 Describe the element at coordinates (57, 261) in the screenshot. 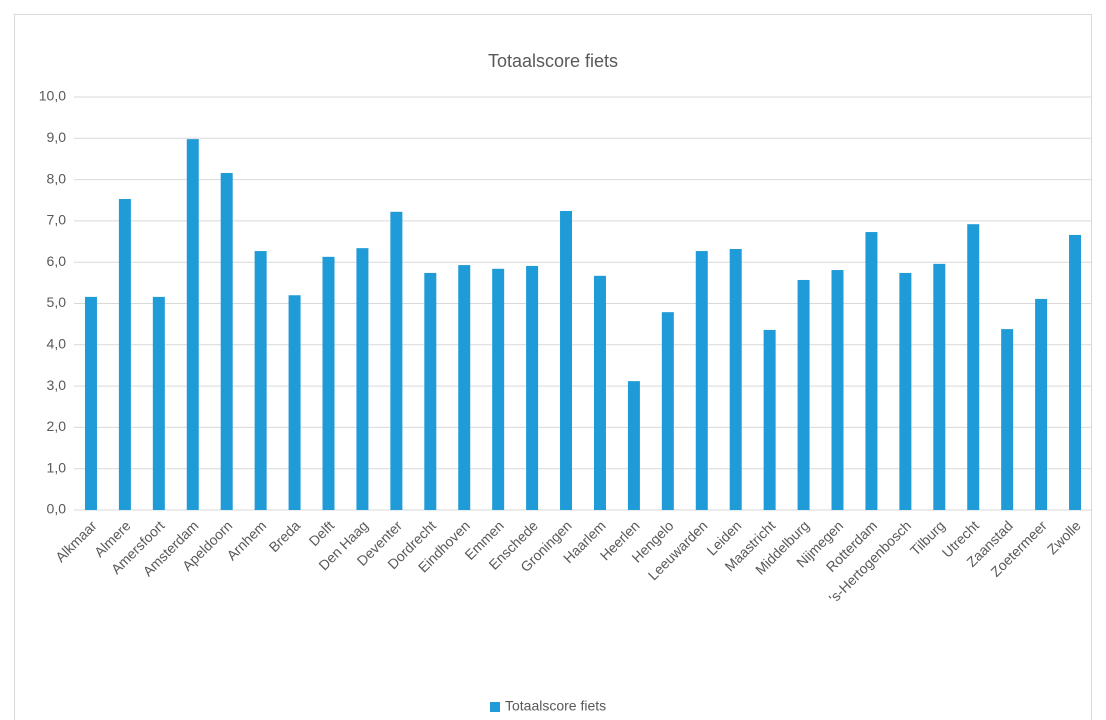

I see `y-tick-label: 6,0` at that location.